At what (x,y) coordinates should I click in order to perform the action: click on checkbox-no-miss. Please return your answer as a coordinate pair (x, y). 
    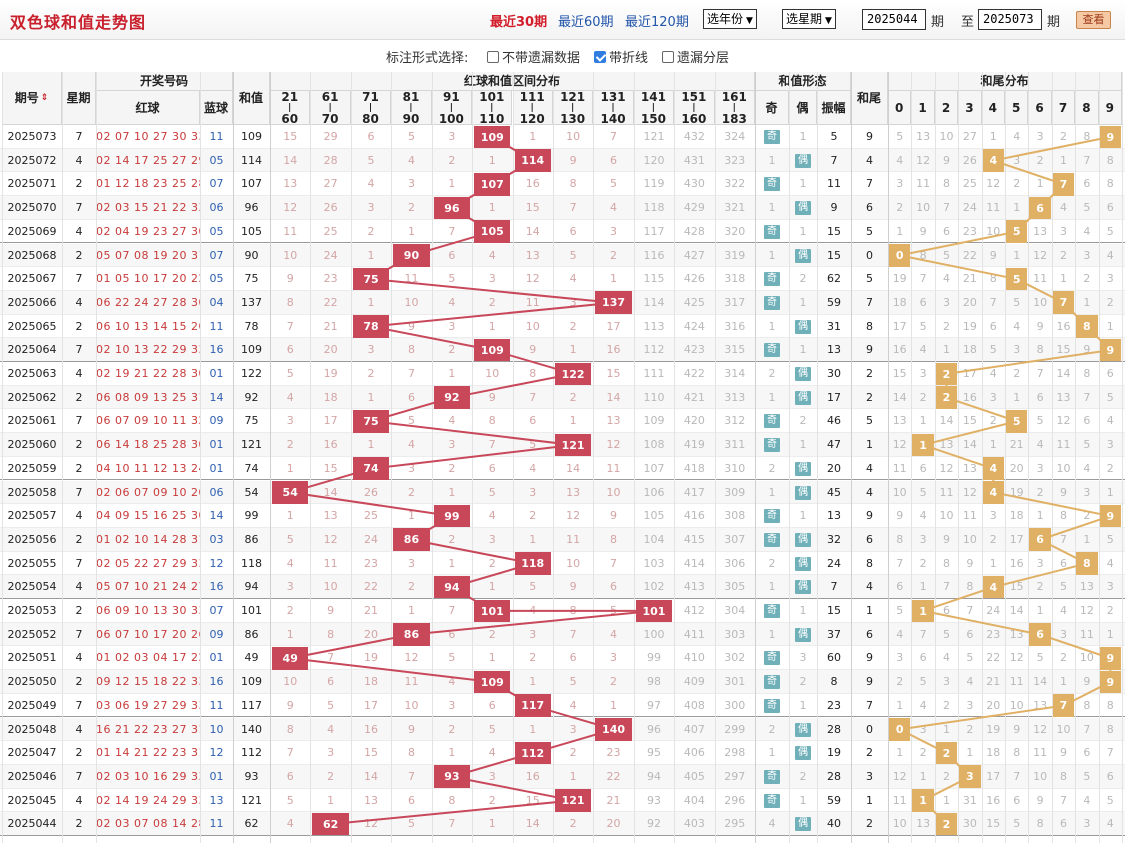
    Looking at the image, I should click on (493, 57).